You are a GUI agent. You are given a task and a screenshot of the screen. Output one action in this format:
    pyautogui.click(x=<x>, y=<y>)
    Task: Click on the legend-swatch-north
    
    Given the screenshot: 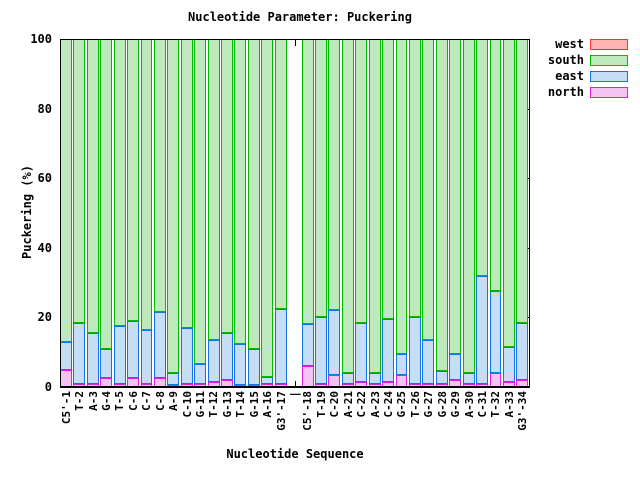 What is the action you would take?
    pyautogui.click(x=609, y=92)
    